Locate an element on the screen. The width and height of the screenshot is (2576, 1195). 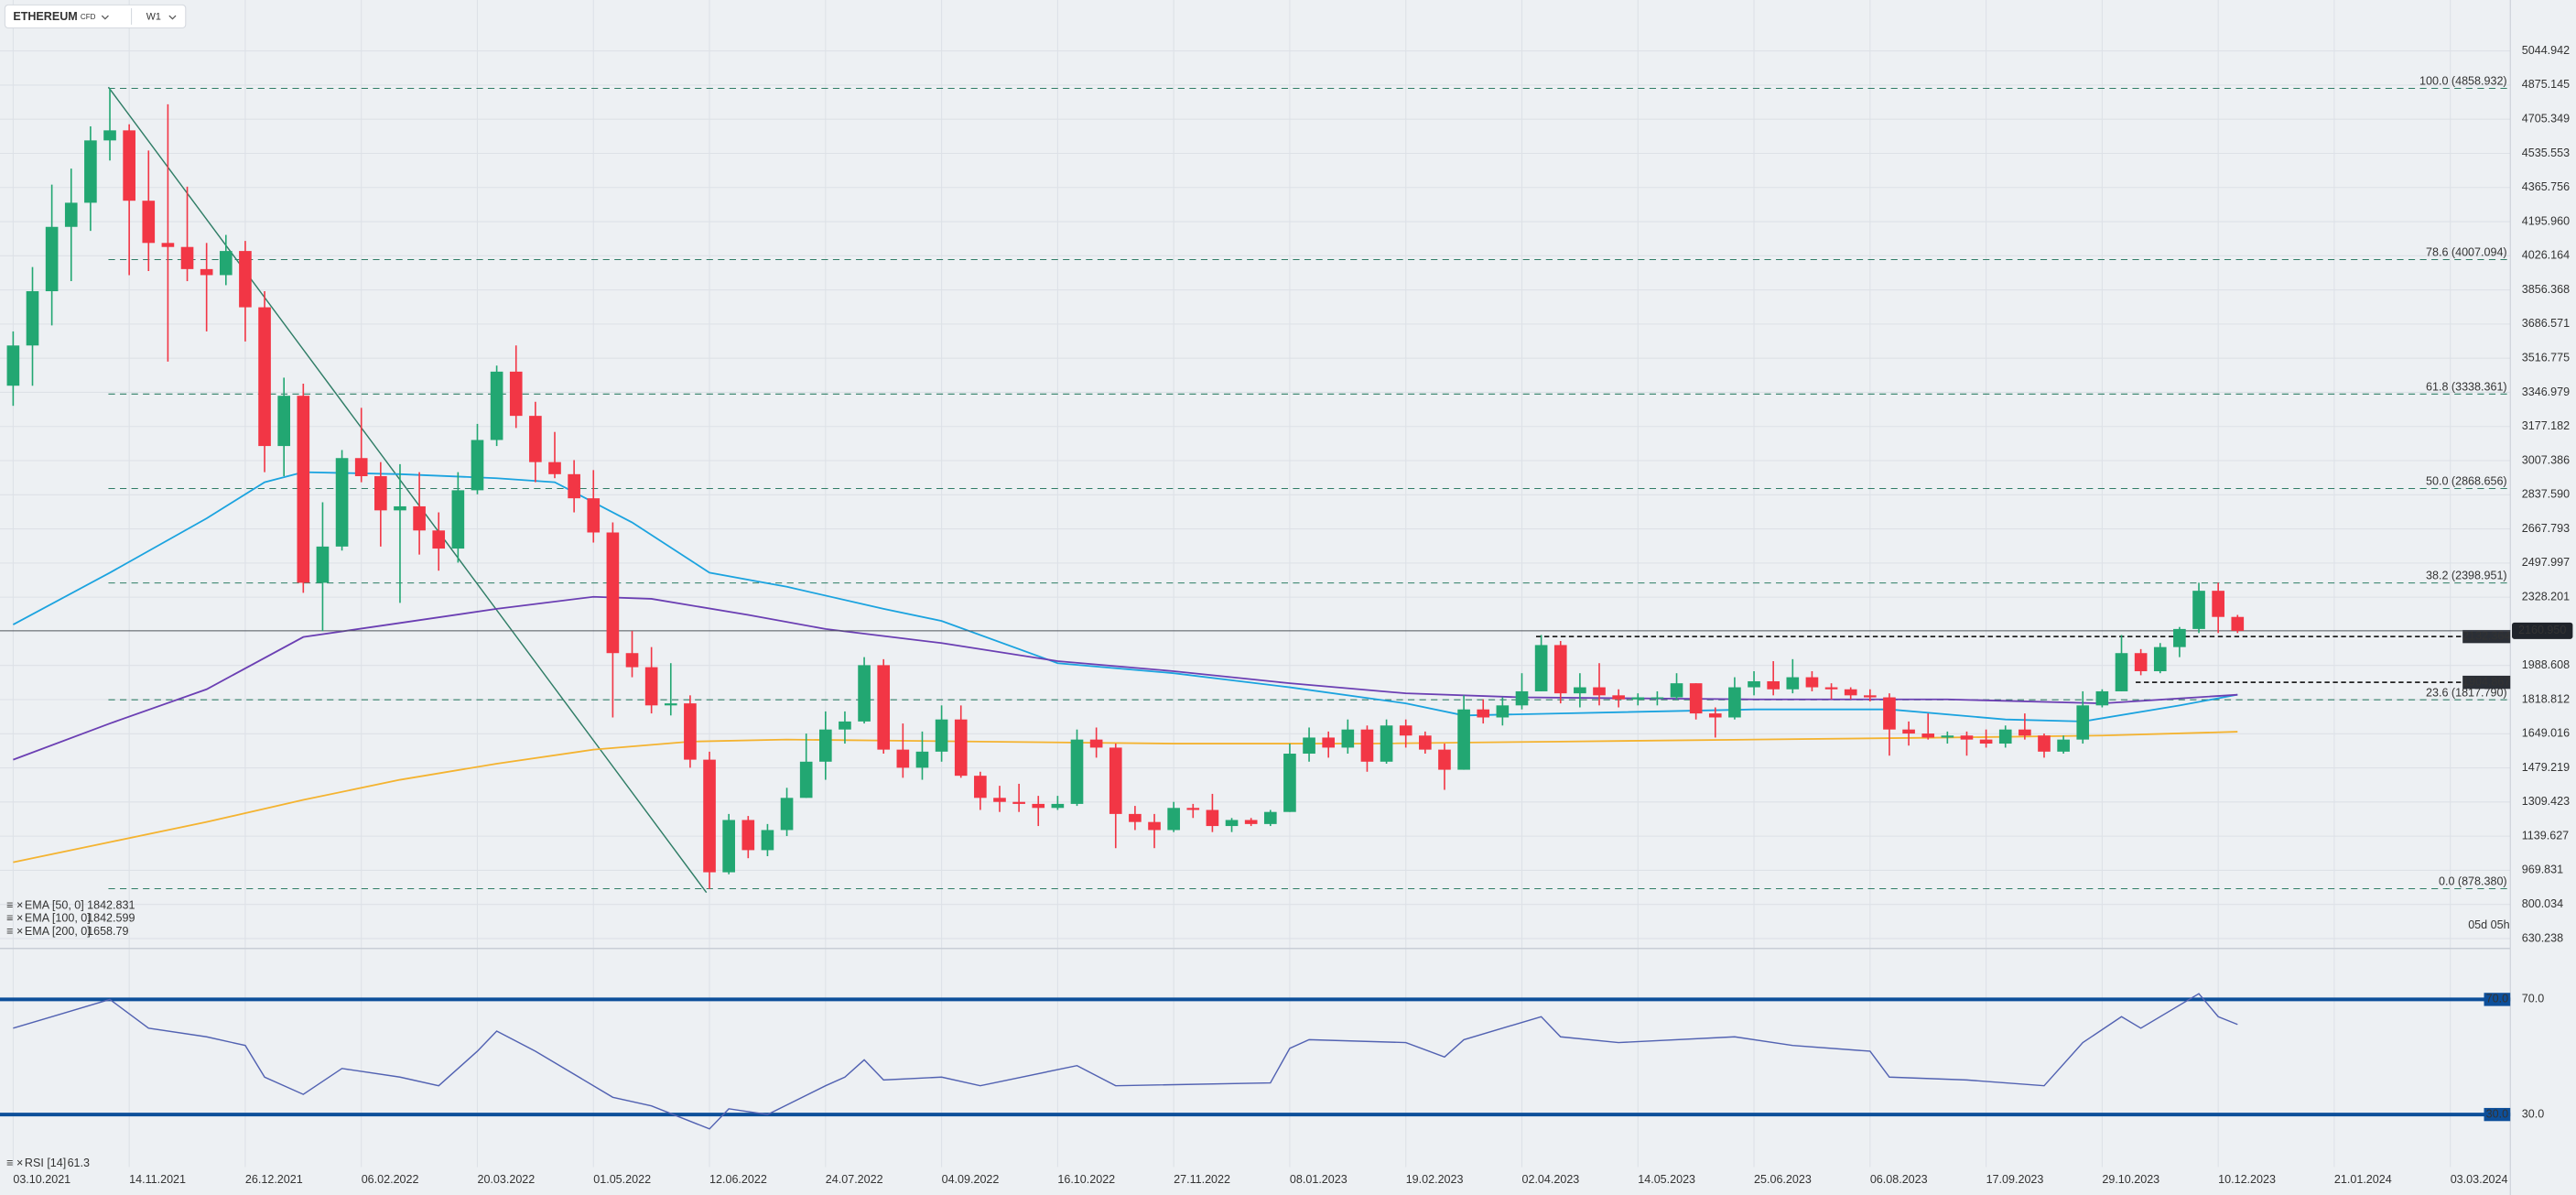
symbol-header: ETHEREUM CFD W1 is located at coordinates (96, 16).